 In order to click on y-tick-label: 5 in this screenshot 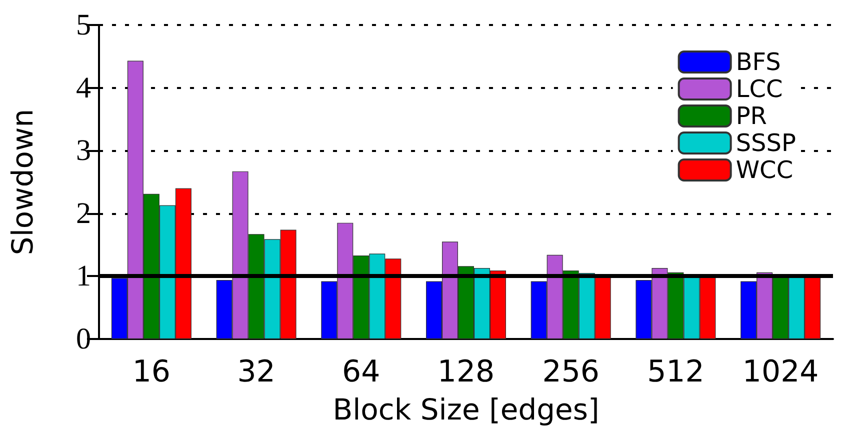, I will do `click(83, 25)`.